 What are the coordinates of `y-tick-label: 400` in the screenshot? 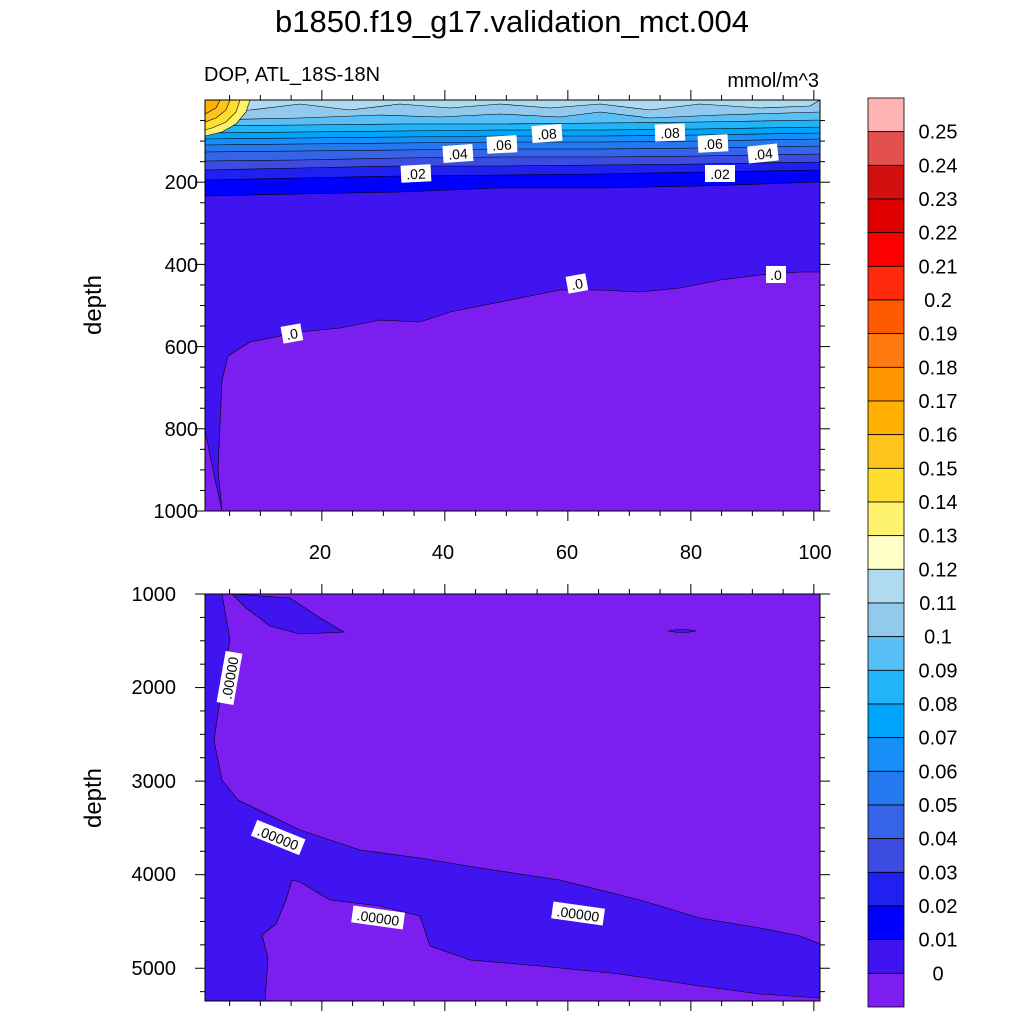 It's located at (181, 266).